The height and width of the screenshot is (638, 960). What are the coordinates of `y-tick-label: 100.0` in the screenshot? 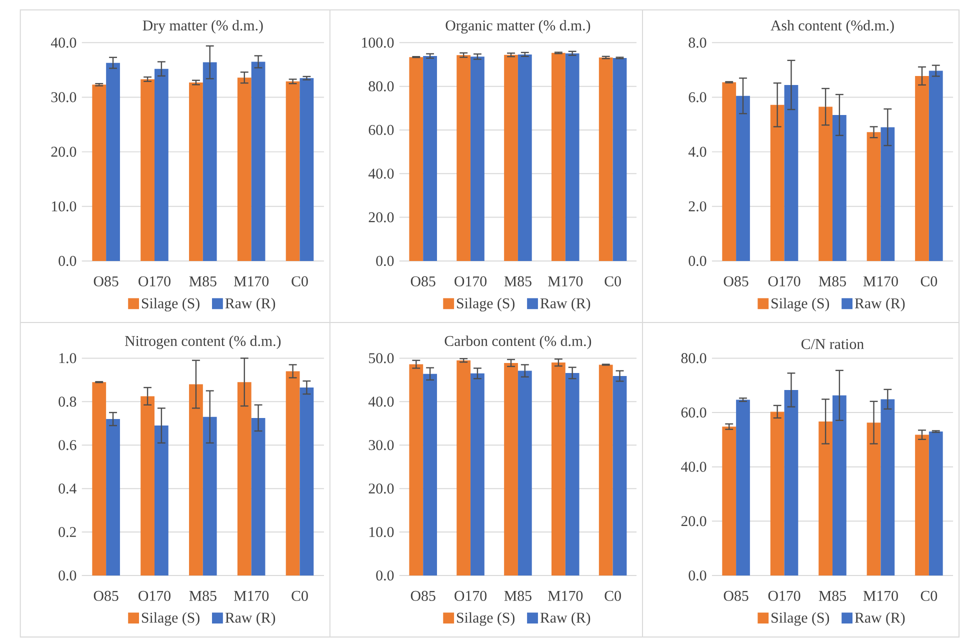 It's located at (378, 43).